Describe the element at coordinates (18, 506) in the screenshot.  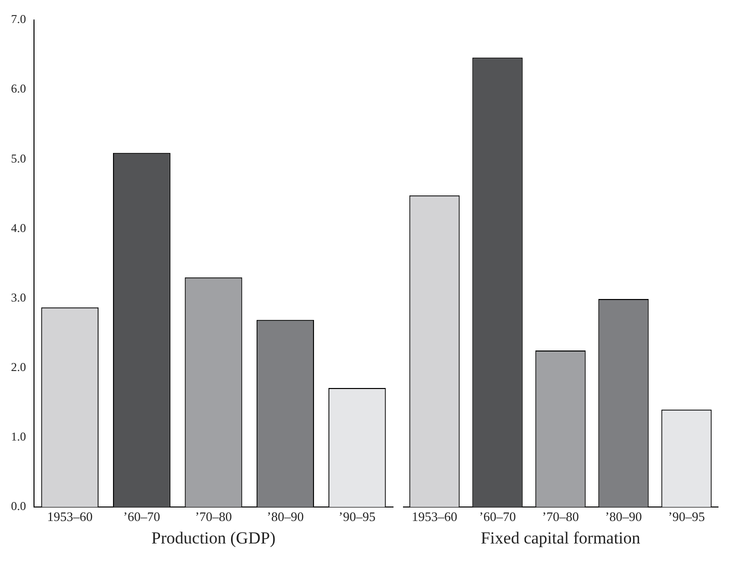
I see `y-tick-label: 0.0` at that location.